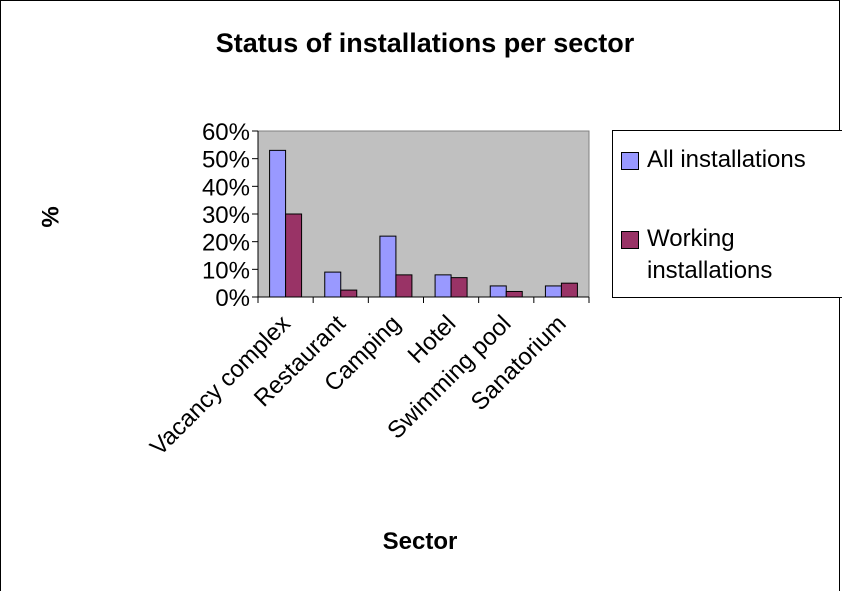 Image resolution: width=842 pixels, height=593 pixels. Describe the element at coordinates (232, 298) in the screenshot. I see `y-tick-label: 0%` at that location.